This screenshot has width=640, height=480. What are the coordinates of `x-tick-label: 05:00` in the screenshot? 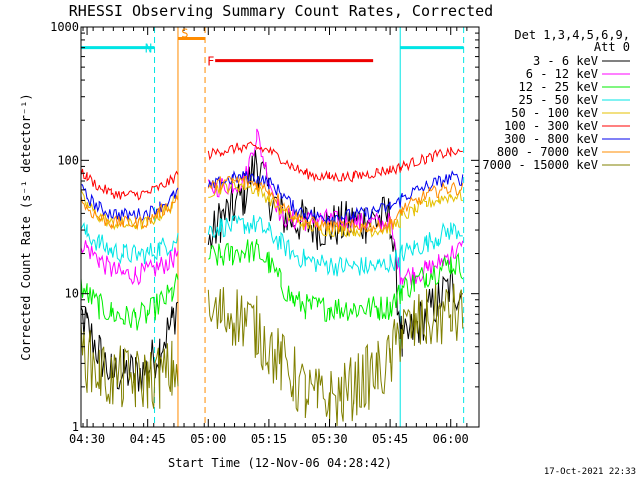 It's located at (208, 439).